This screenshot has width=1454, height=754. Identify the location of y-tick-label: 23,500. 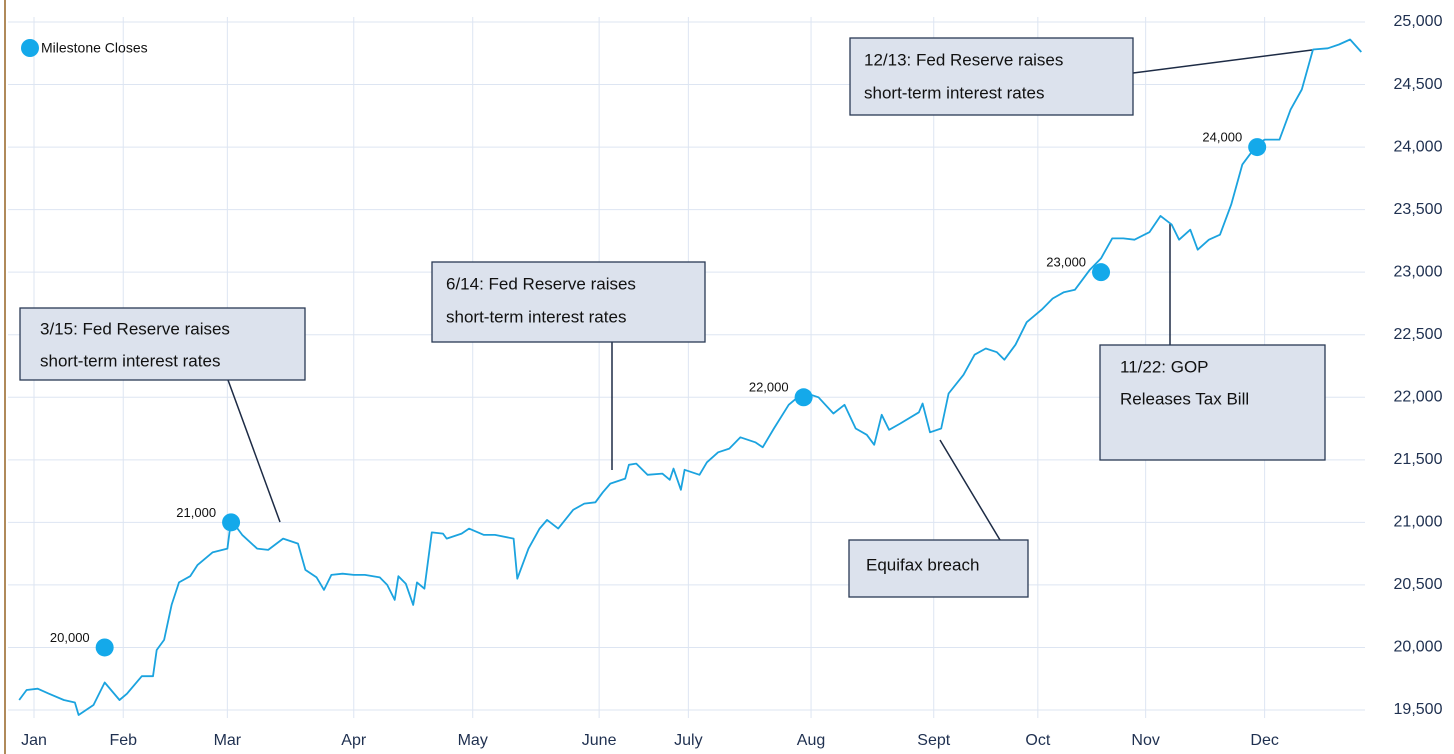
(1418, 209).